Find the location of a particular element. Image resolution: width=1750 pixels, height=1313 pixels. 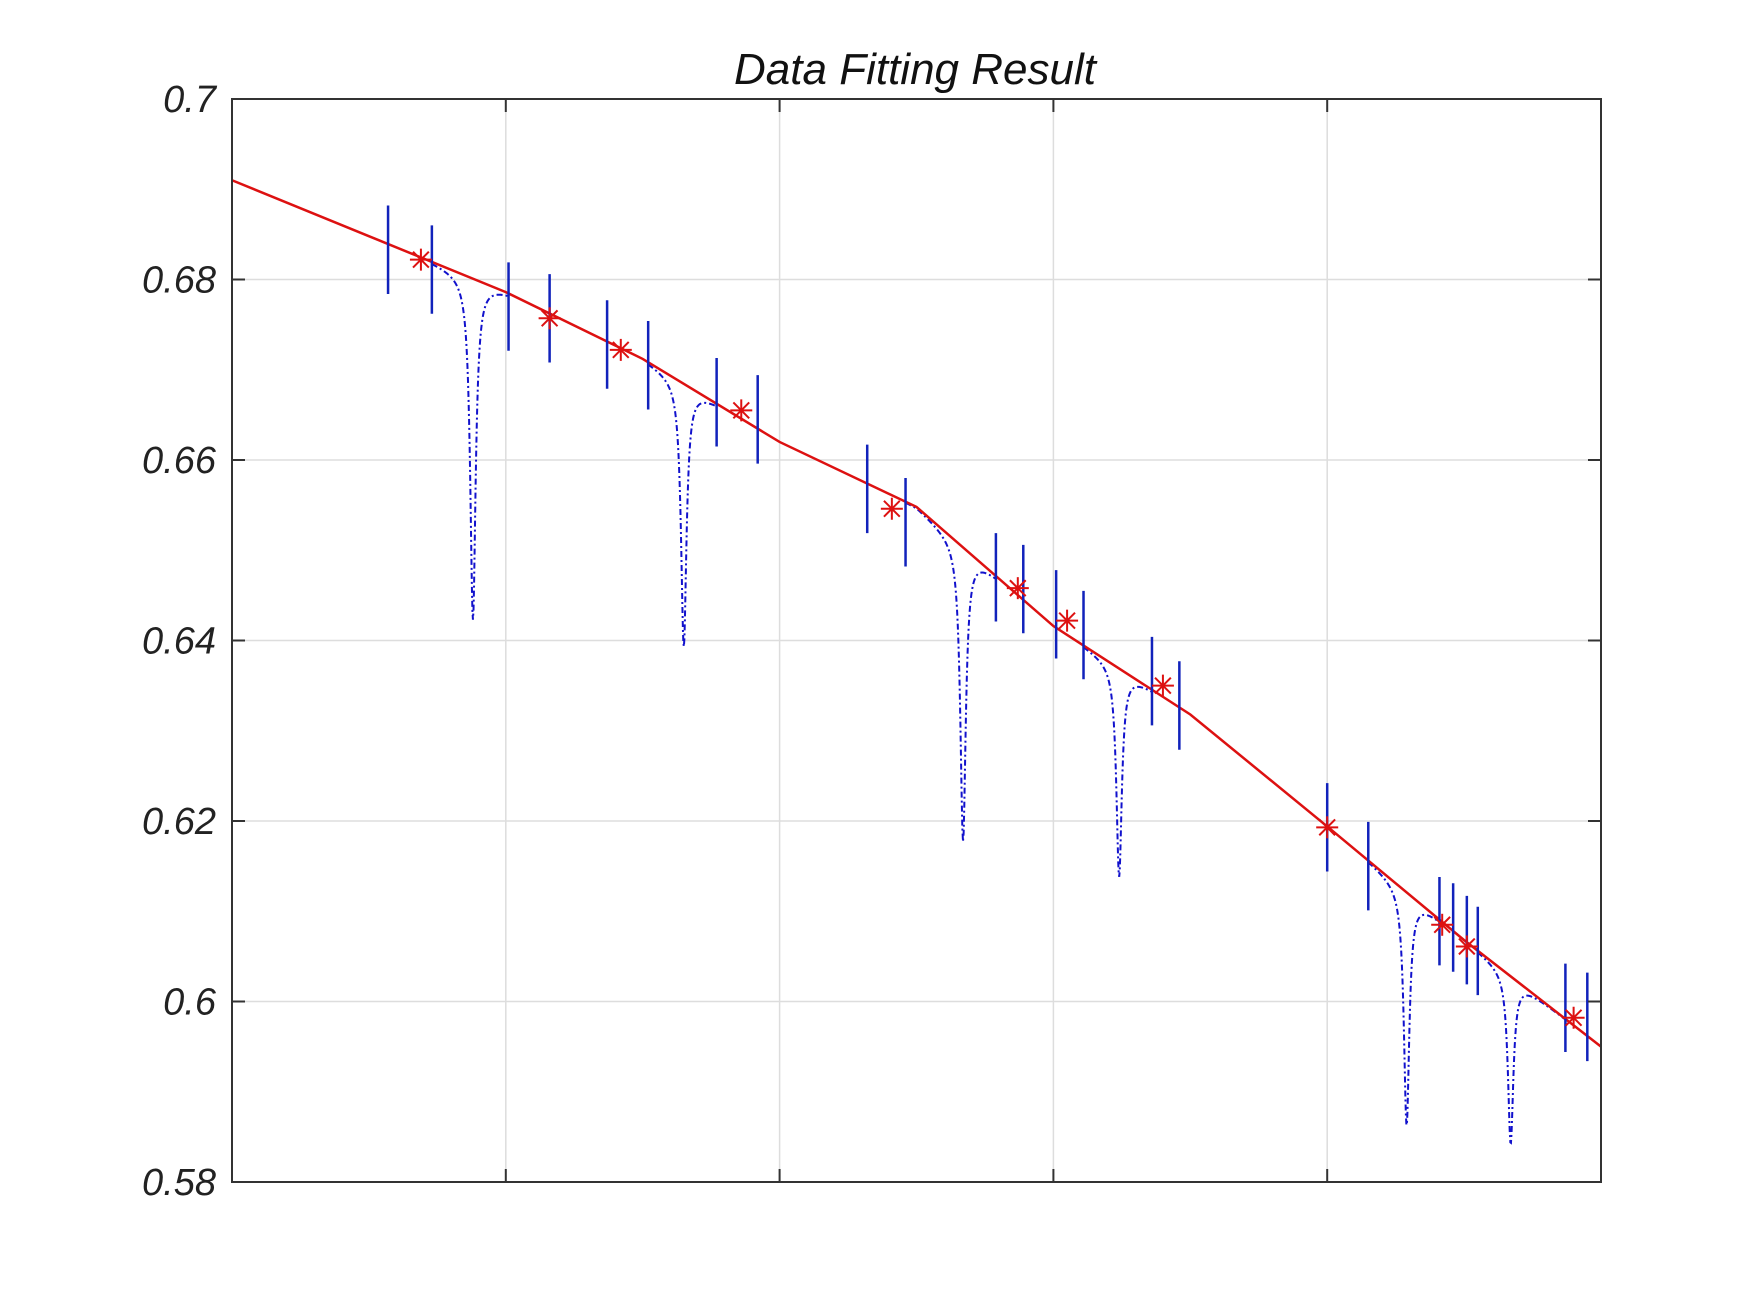

y-tick-label-2: 0.62 is located at coordinates (179, 822).